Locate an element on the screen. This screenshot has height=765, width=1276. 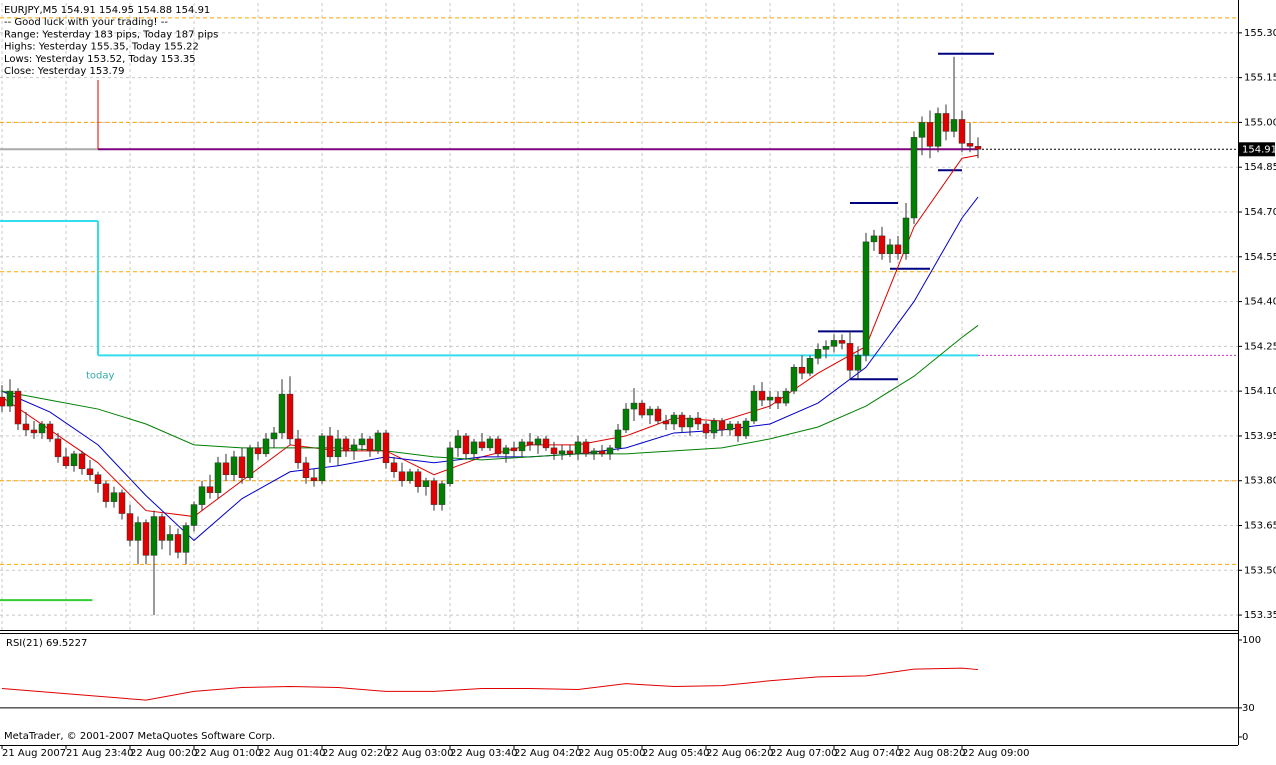
x-tick-label: 22 Aug 03:40 is located at coordinates (483, 753).